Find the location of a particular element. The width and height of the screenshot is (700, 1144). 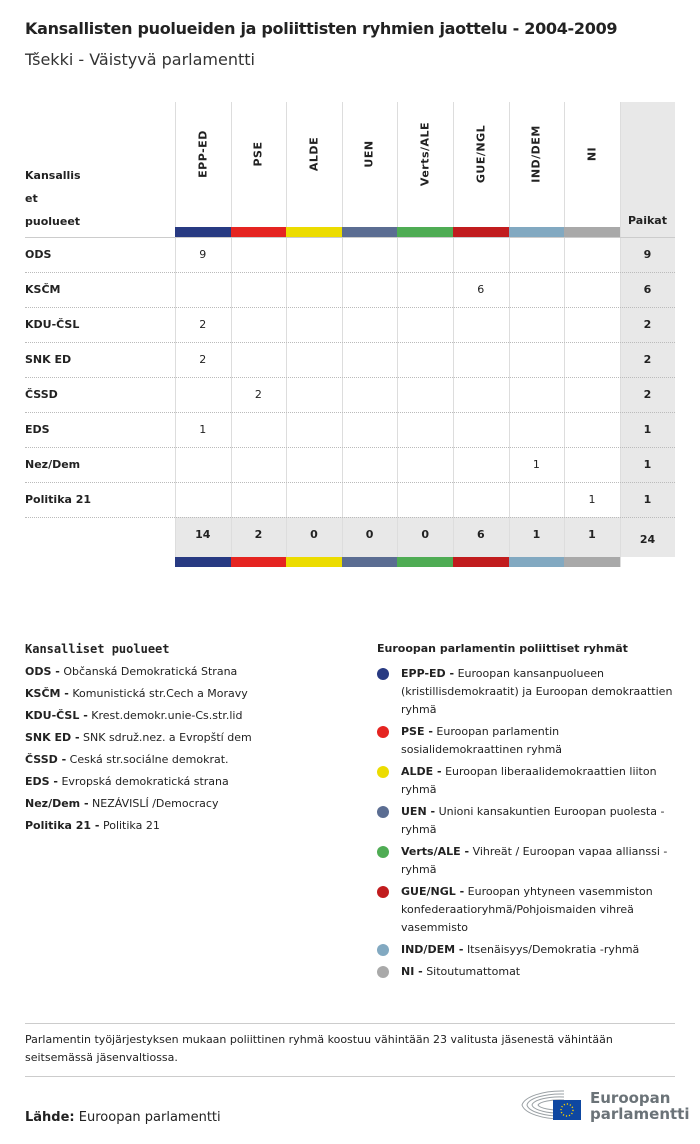

group-header-pse: PSE is located at coordinates (258, 164).